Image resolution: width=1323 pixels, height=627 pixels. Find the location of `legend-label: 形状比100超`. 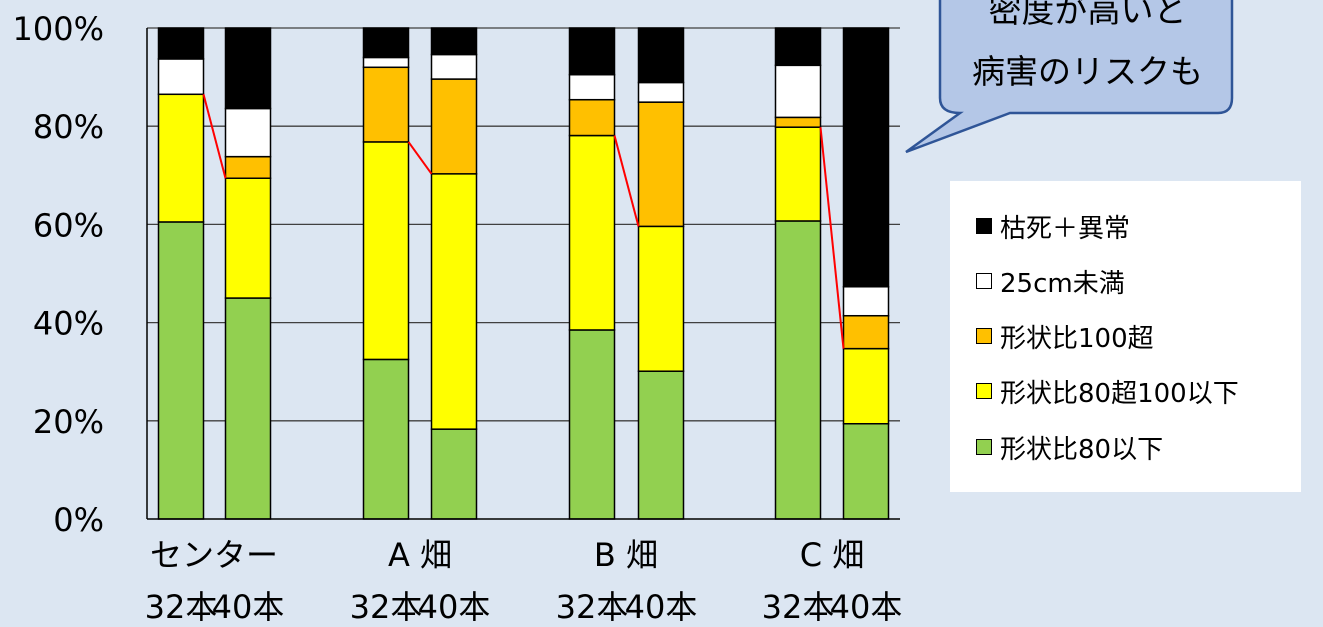

legend-label: 形状比100超 is located at coordinates (1077, 338).